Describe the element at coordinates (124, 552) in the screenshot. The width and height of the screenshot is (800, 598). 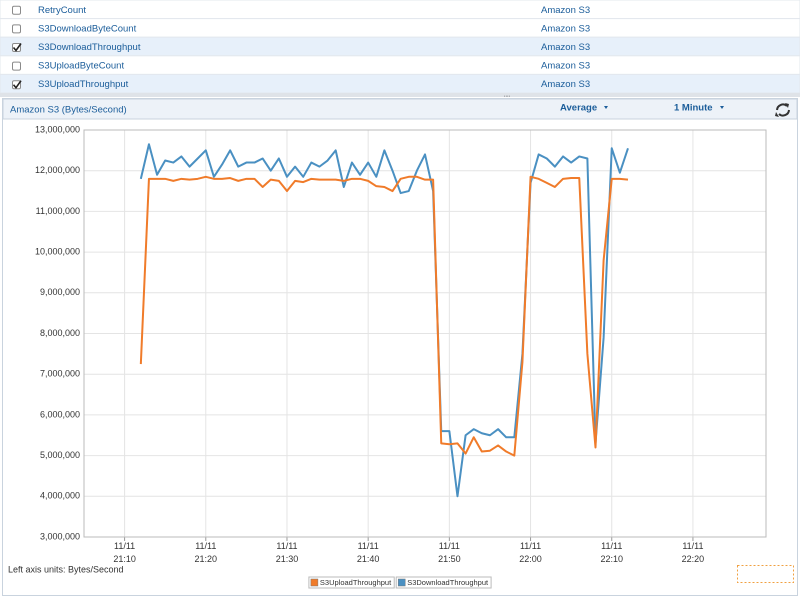
I see `x-tick-label: 11/11 21:10` at that location.